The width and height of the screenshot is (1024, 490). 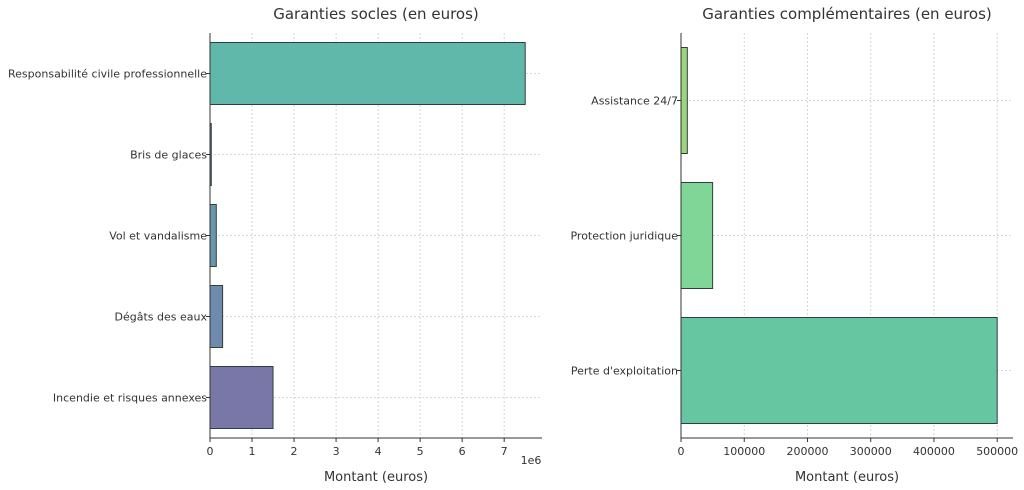 What do you see at coordinates (847, 14) in the screenshot?
I see `chart-title: Garanties complémentaires (en euros)` at bounding box center [847, 14].